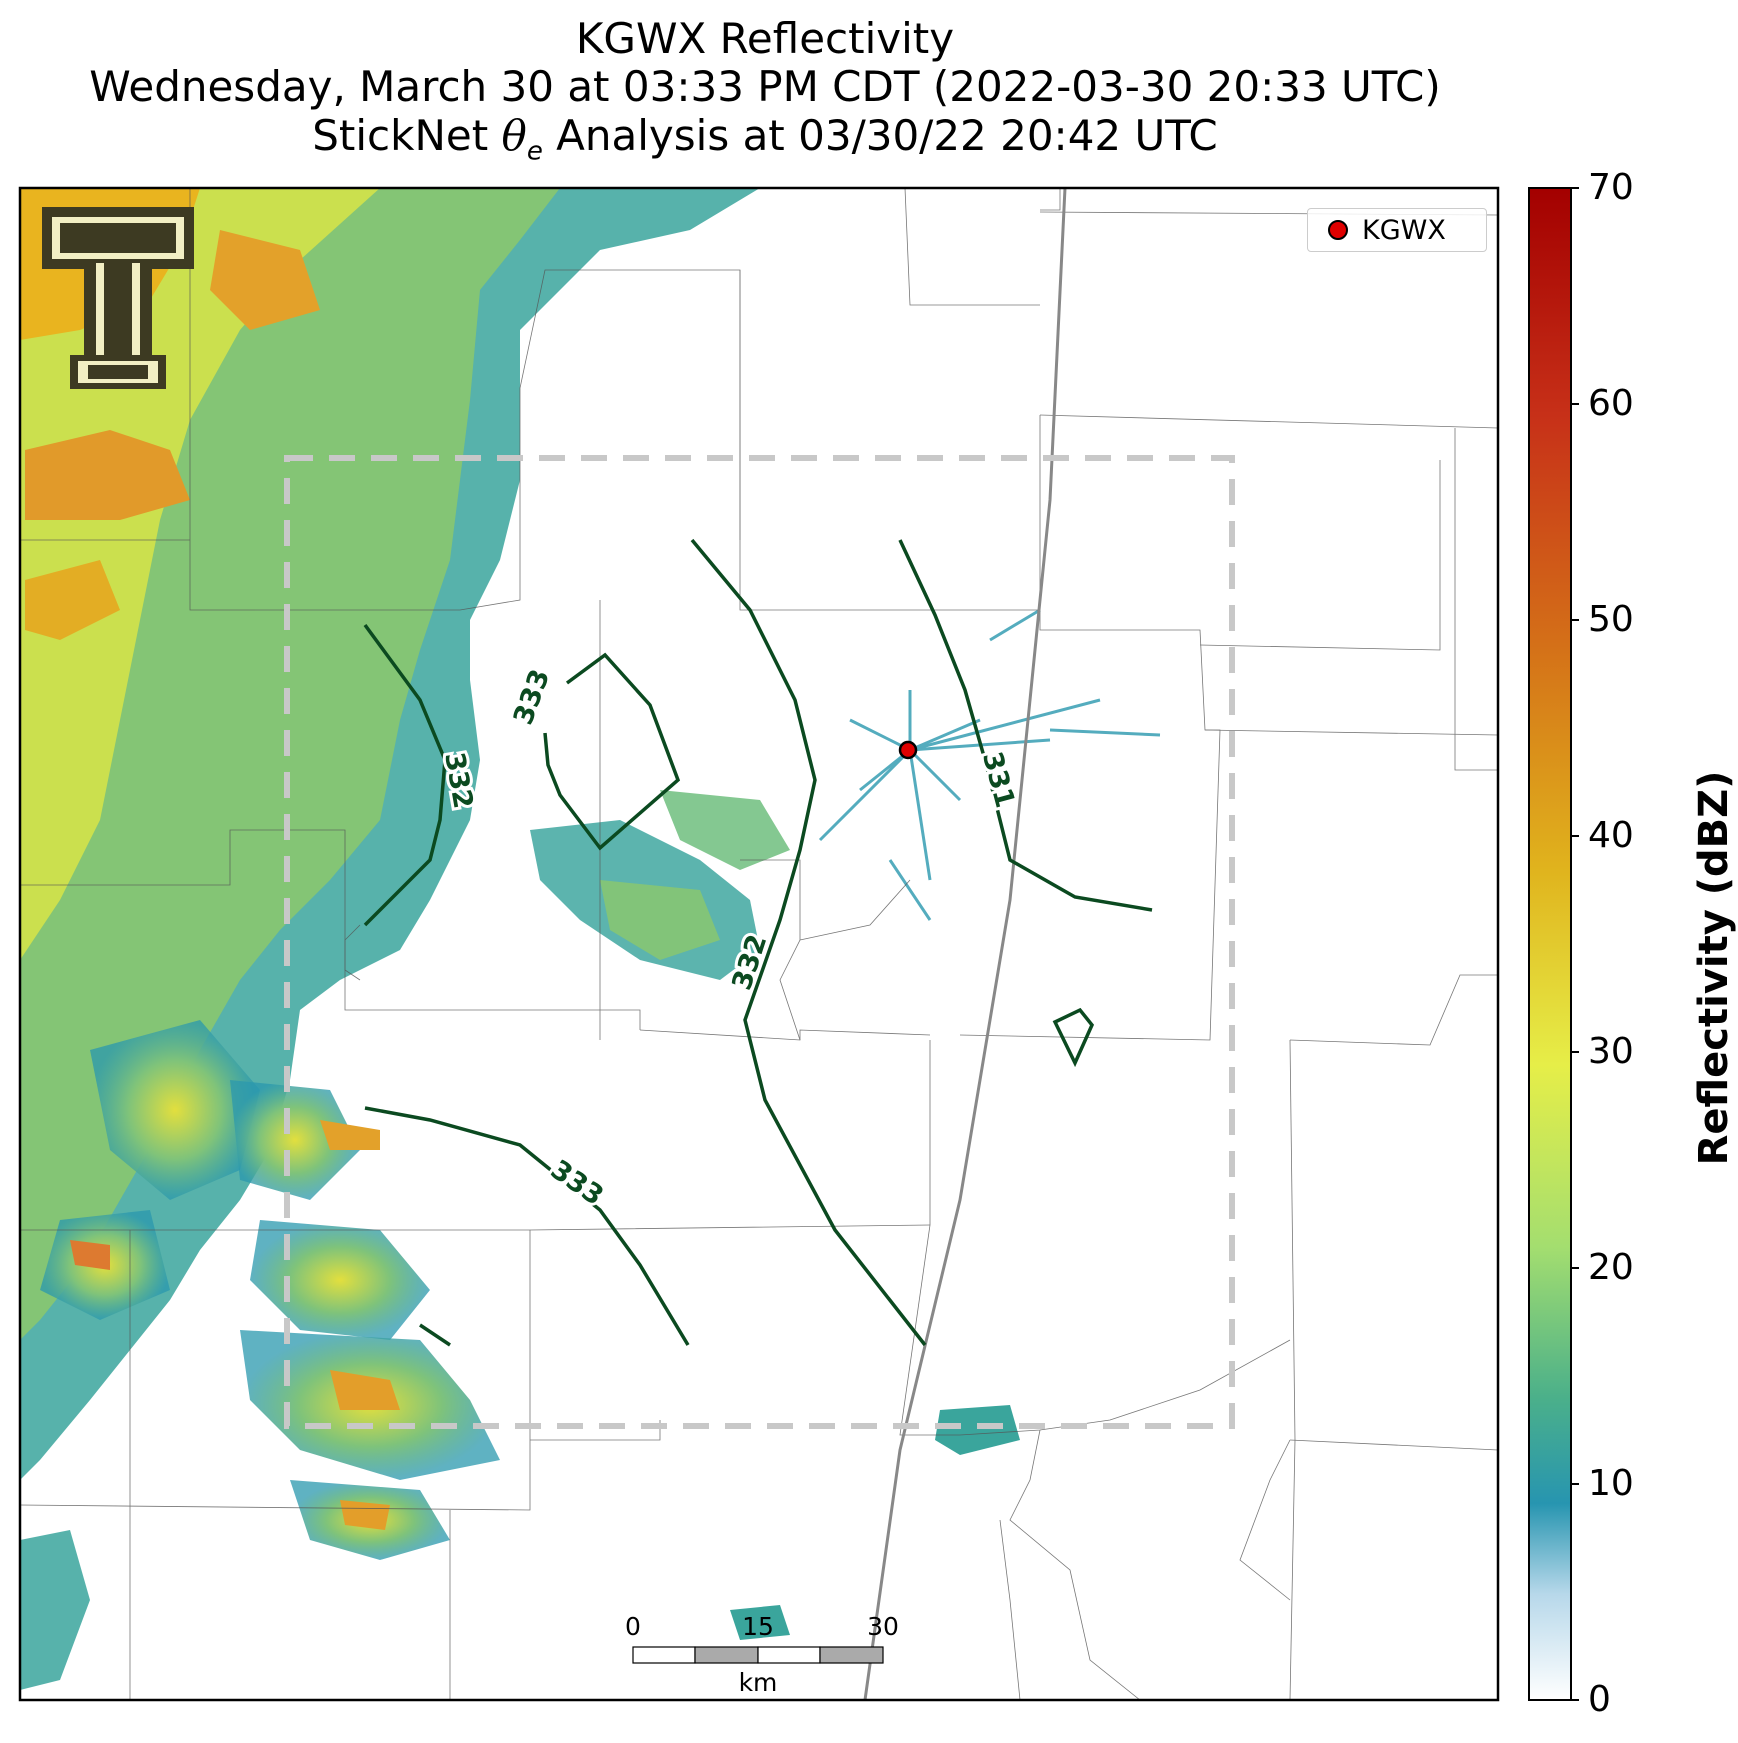 The width and height of the screenshot is (1738, 1743). What do you see at coordinates (1611, 835) in the screenshot?
I see `colorbar-tick-label: 40` at bounding box center [1611, 835].